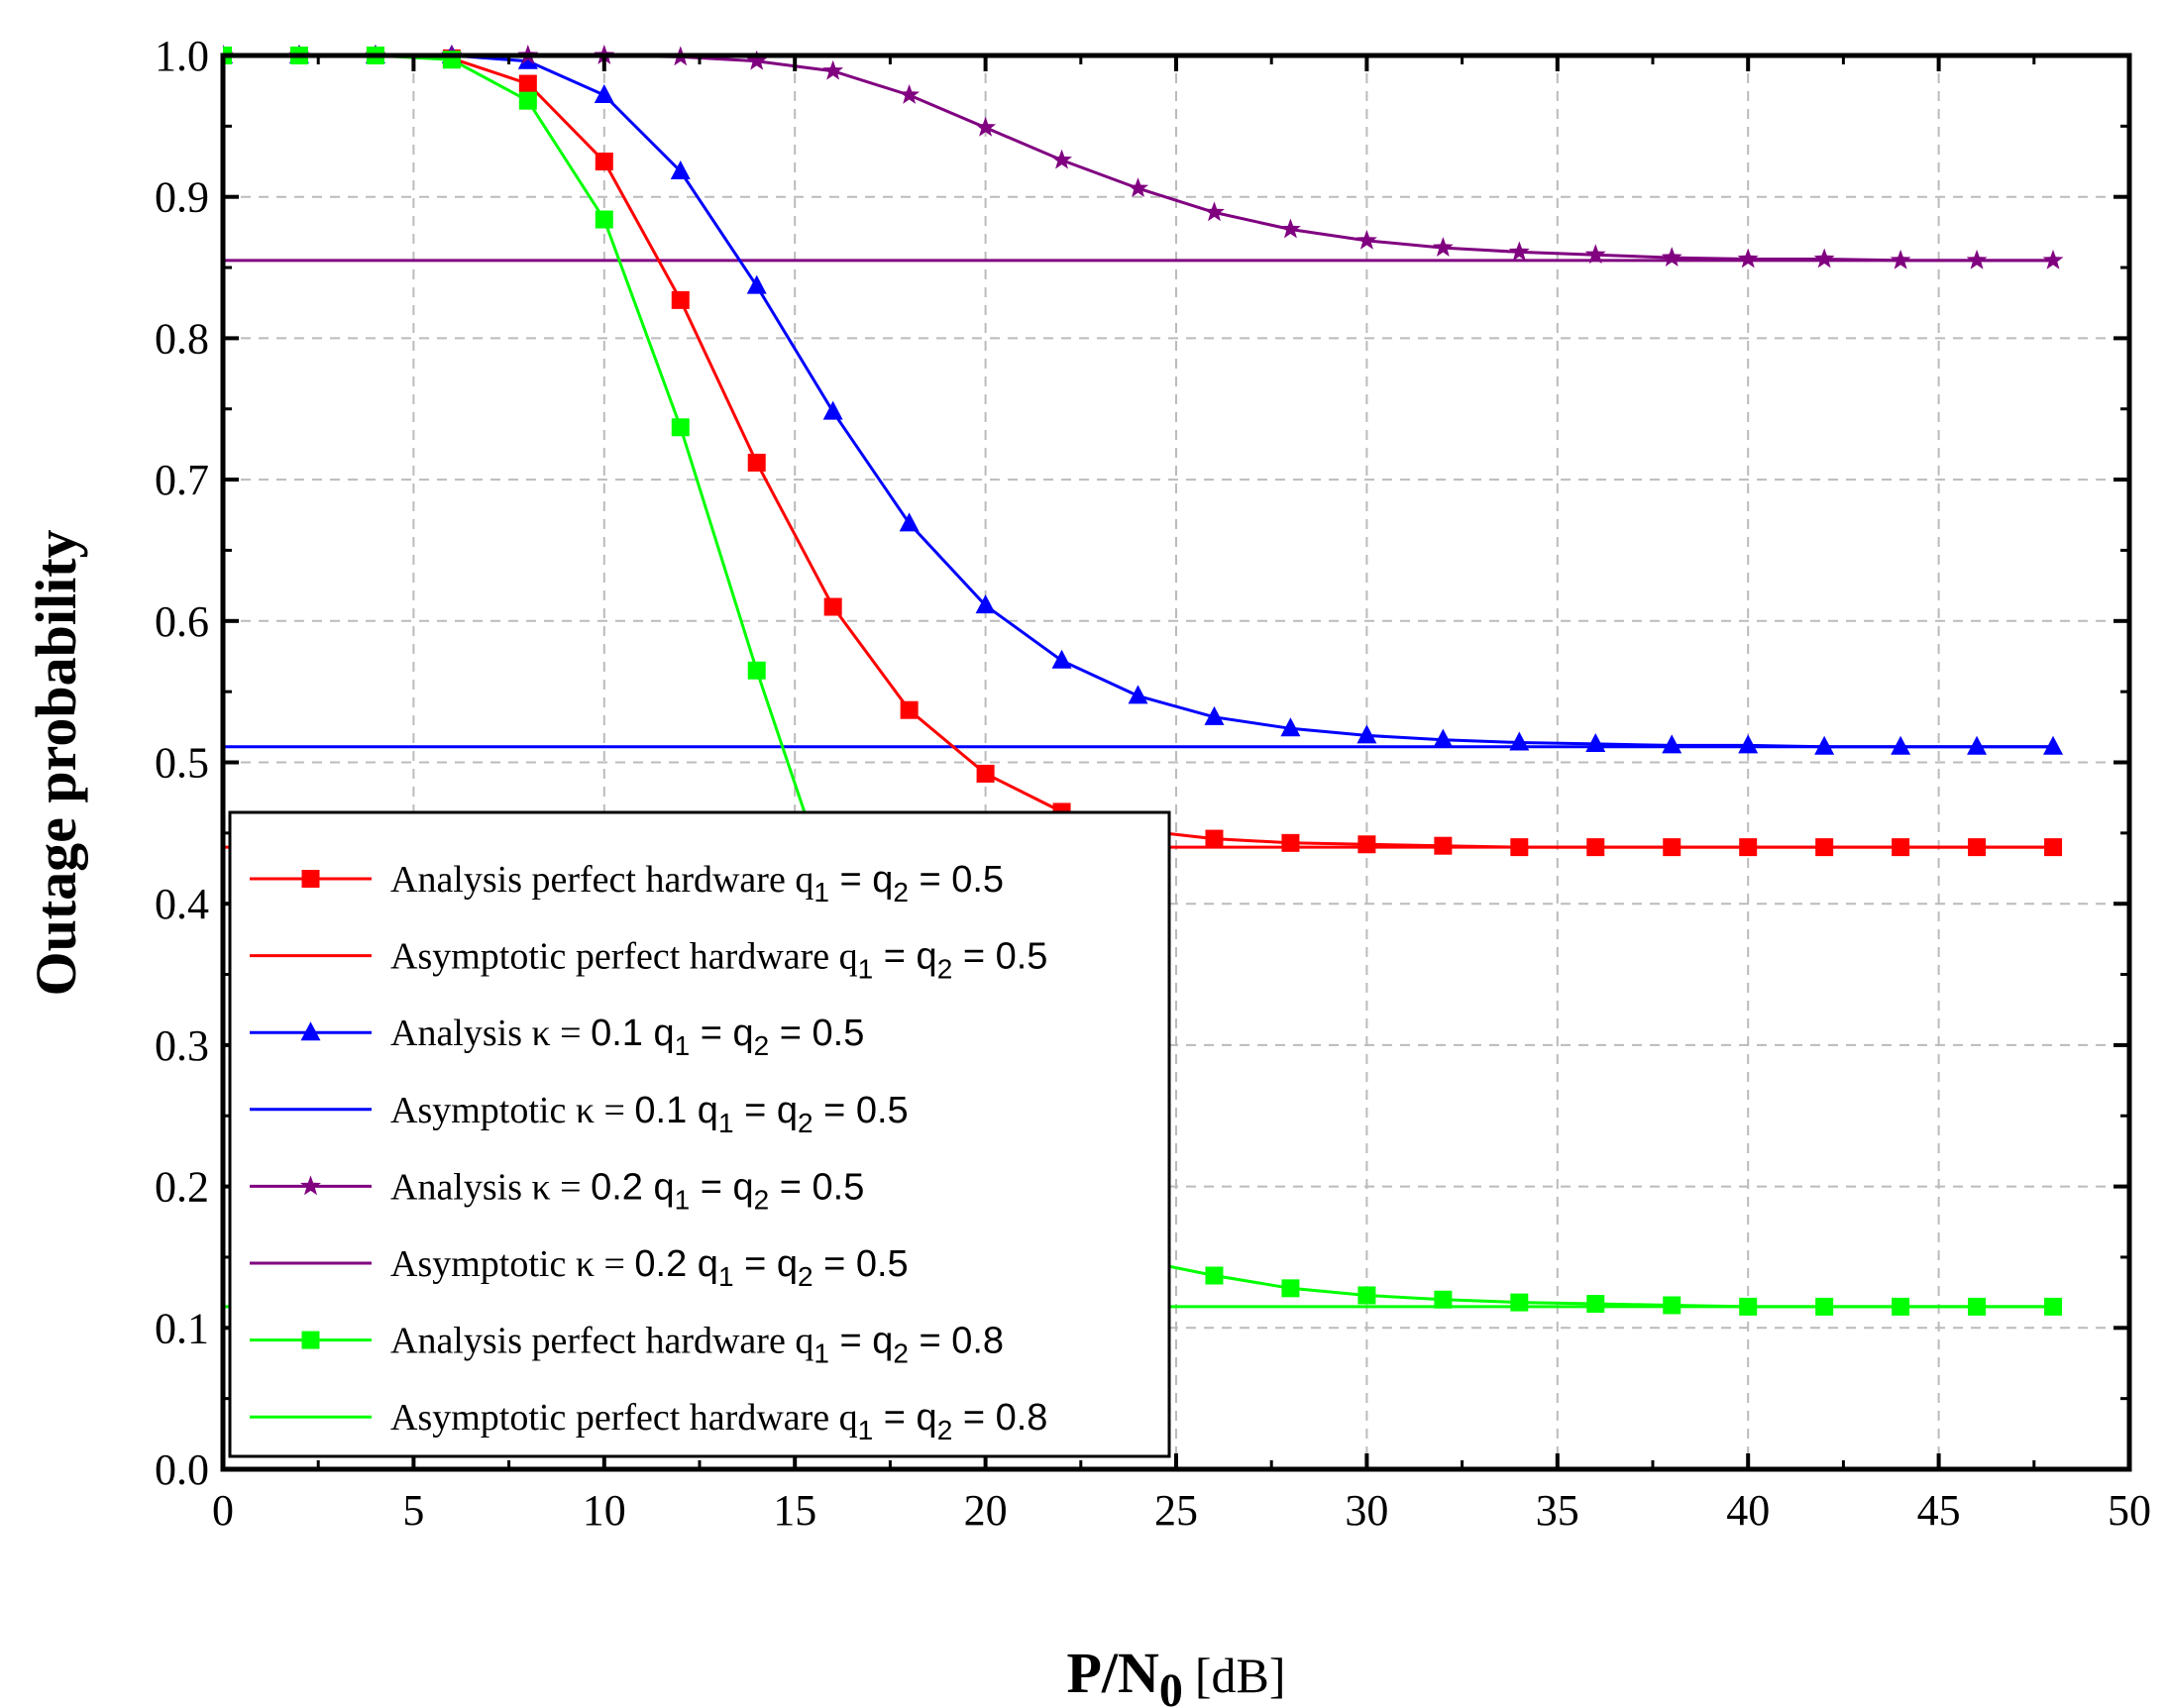  Describe the element at coordinates (649, 1114) in the screenshot. I see `legend-label: Asymptotic κ = 0.1 q1 = q2 = 0.5` at that location.